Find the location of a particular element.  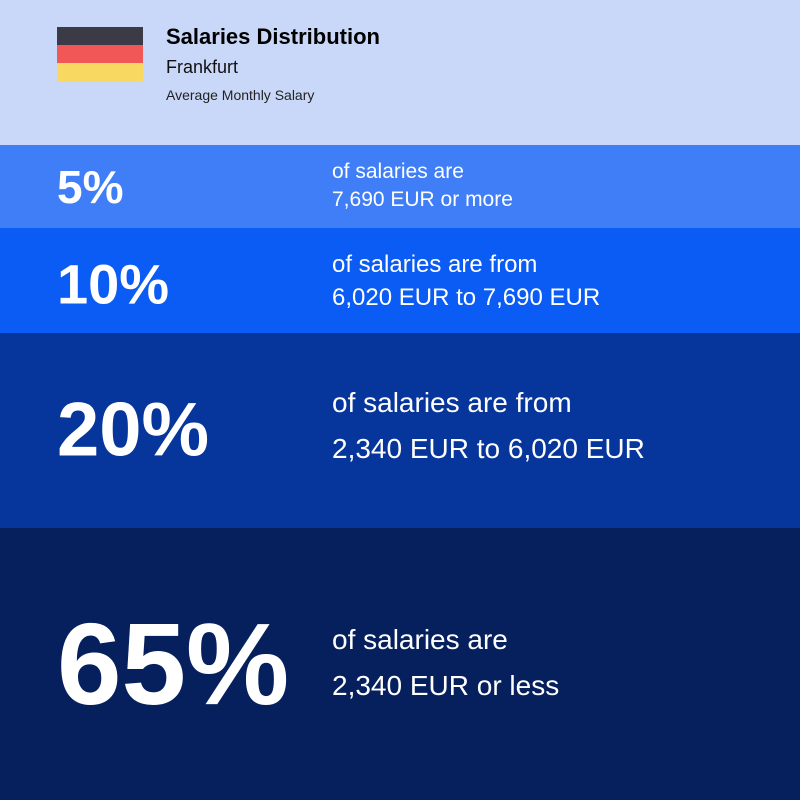

band-text: 7,690 EUR or more is located at coordinates (422, 199).